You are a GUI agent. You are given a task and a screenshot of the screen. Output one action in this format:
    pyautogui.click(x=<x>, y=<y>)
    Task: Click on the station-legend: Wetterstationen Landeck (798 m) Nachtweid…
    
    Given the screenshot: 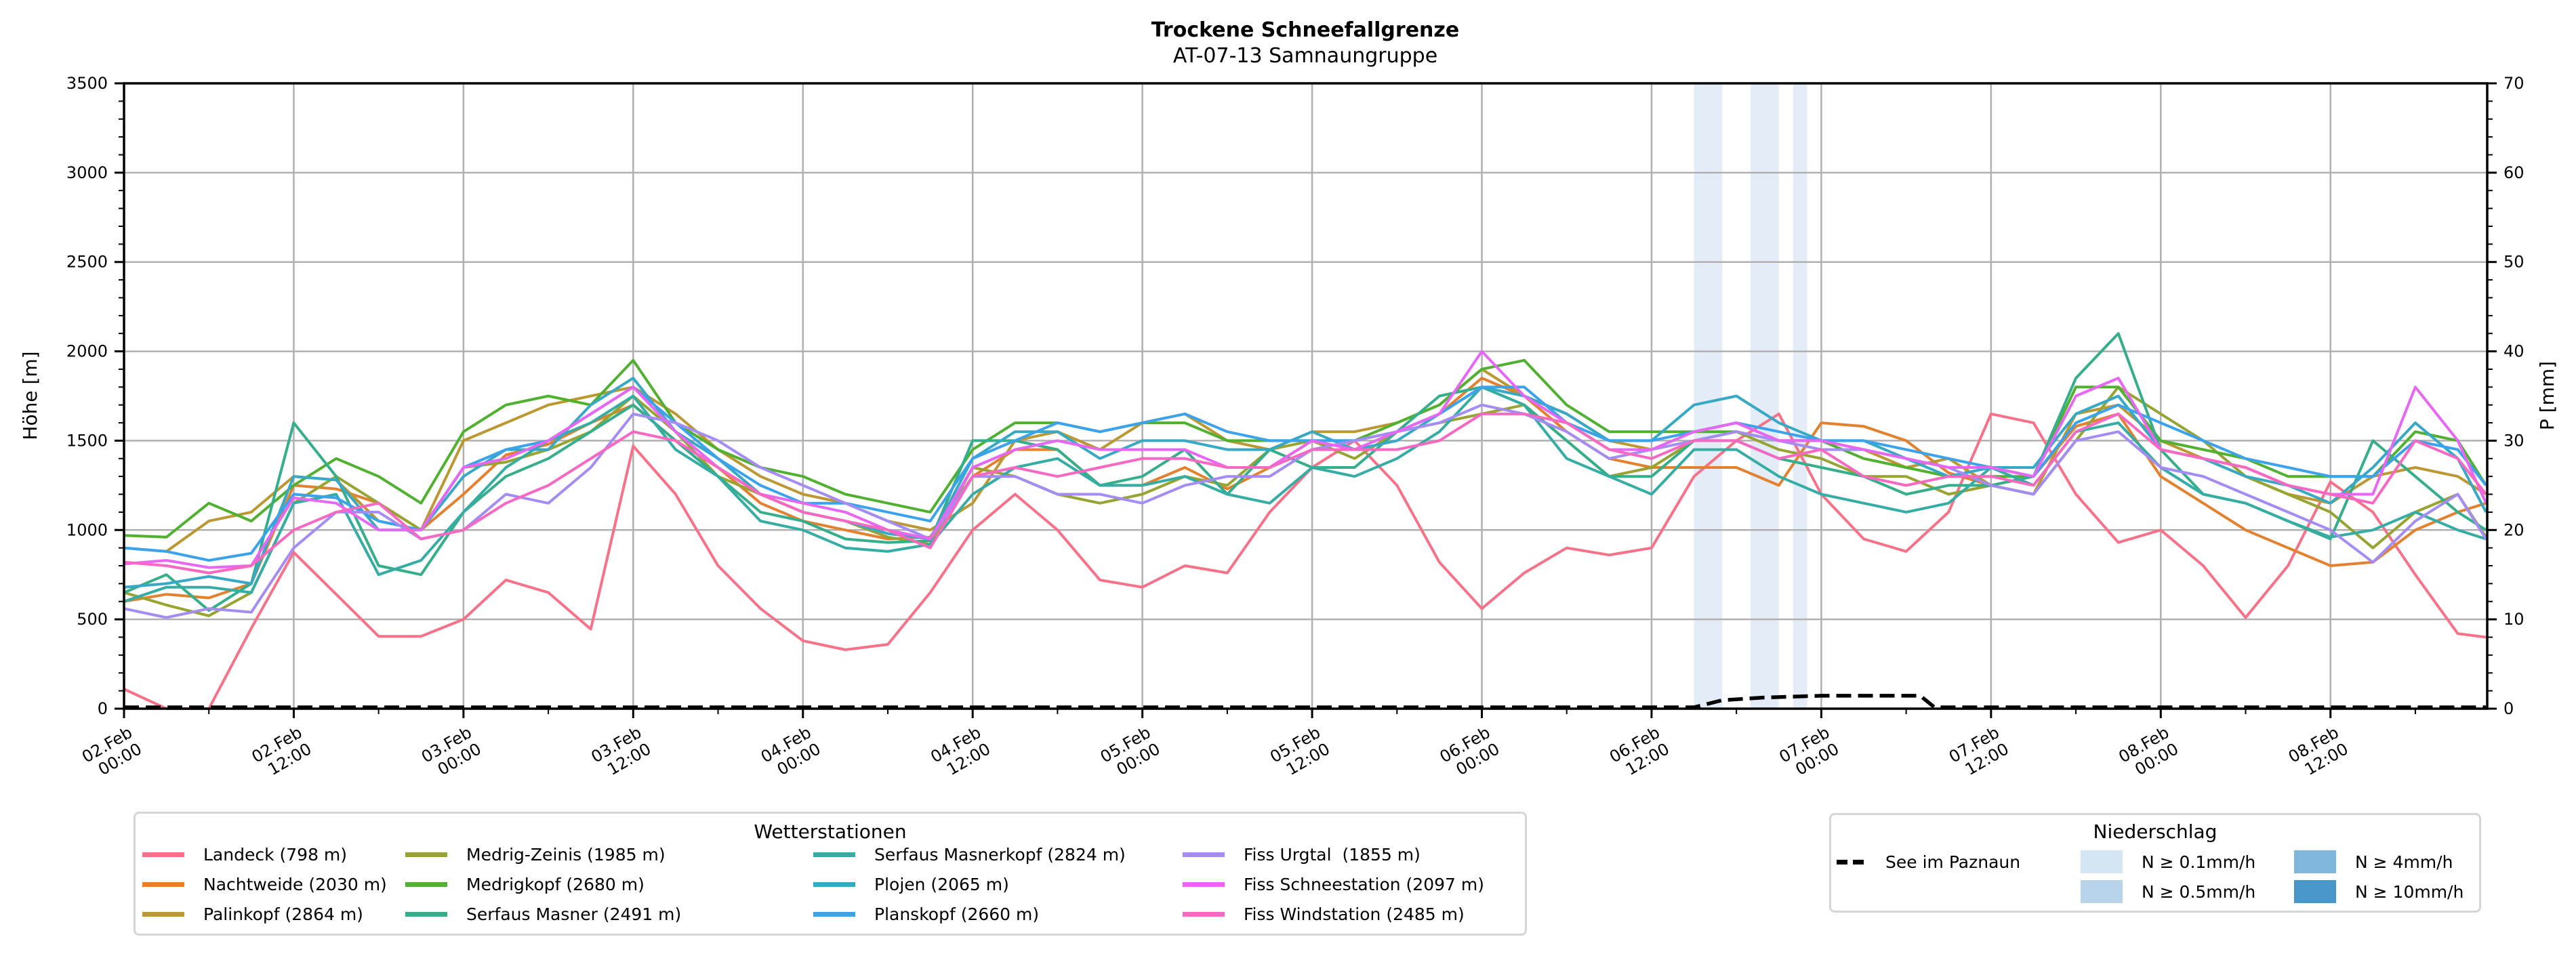 What is the action you would take?
    pyautogui.click(x=831, y=874)
    